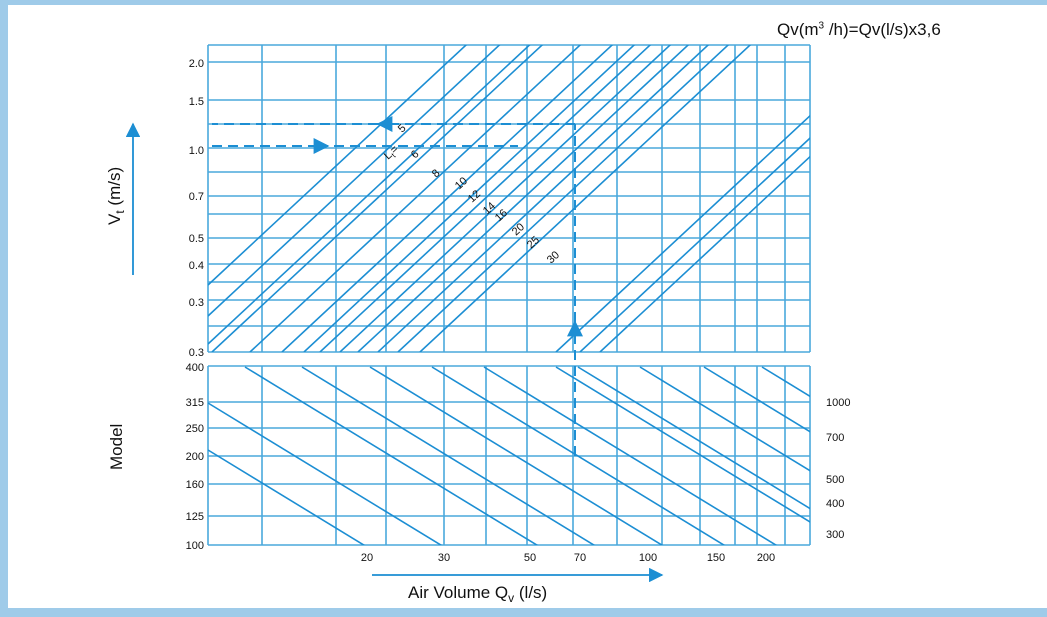  What do you see at coordinates (835, 504) in the screenshot?
I see `right-label: 400` at bounding box center [835, 504].